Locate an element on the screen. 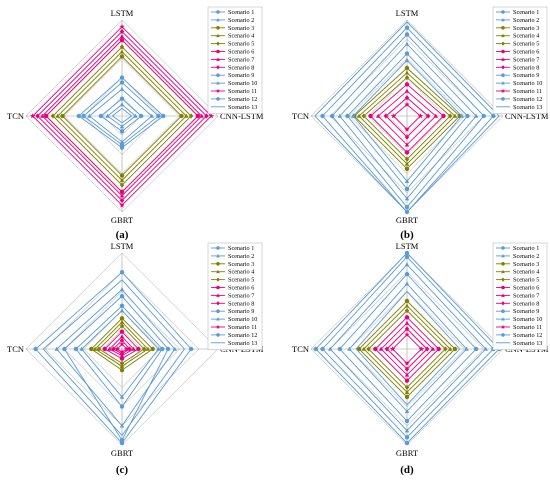 This screenshot has width=550, height=482. legend-entry: Scenario 8 is located at coordinates (526, 67).